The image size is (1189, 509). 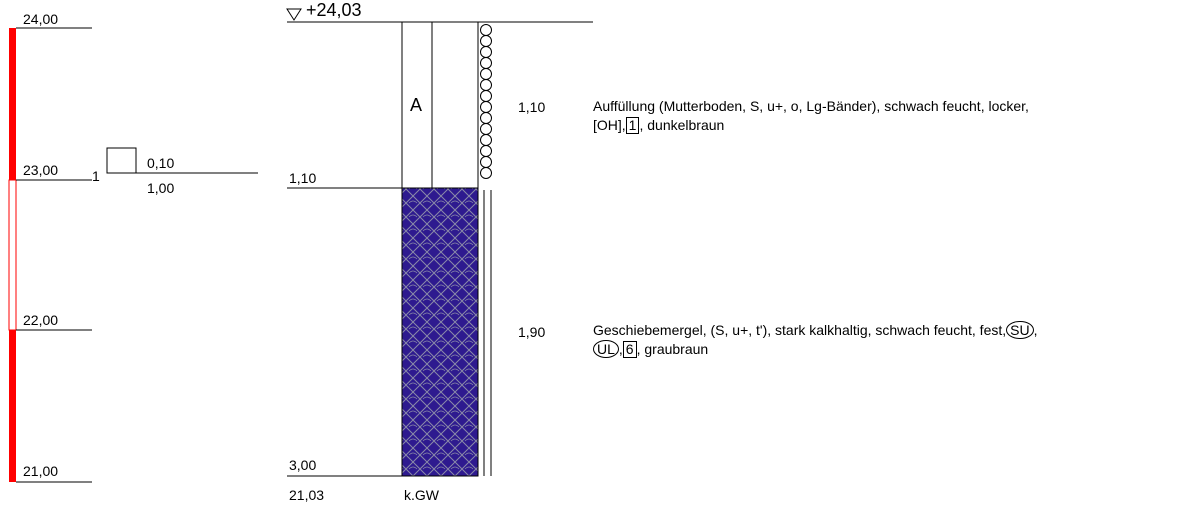 What do you see at coordinates (161, 188) in the screenshot?
I see `sample-bottom-depth: 1,00` at bounding box center [161, 188].